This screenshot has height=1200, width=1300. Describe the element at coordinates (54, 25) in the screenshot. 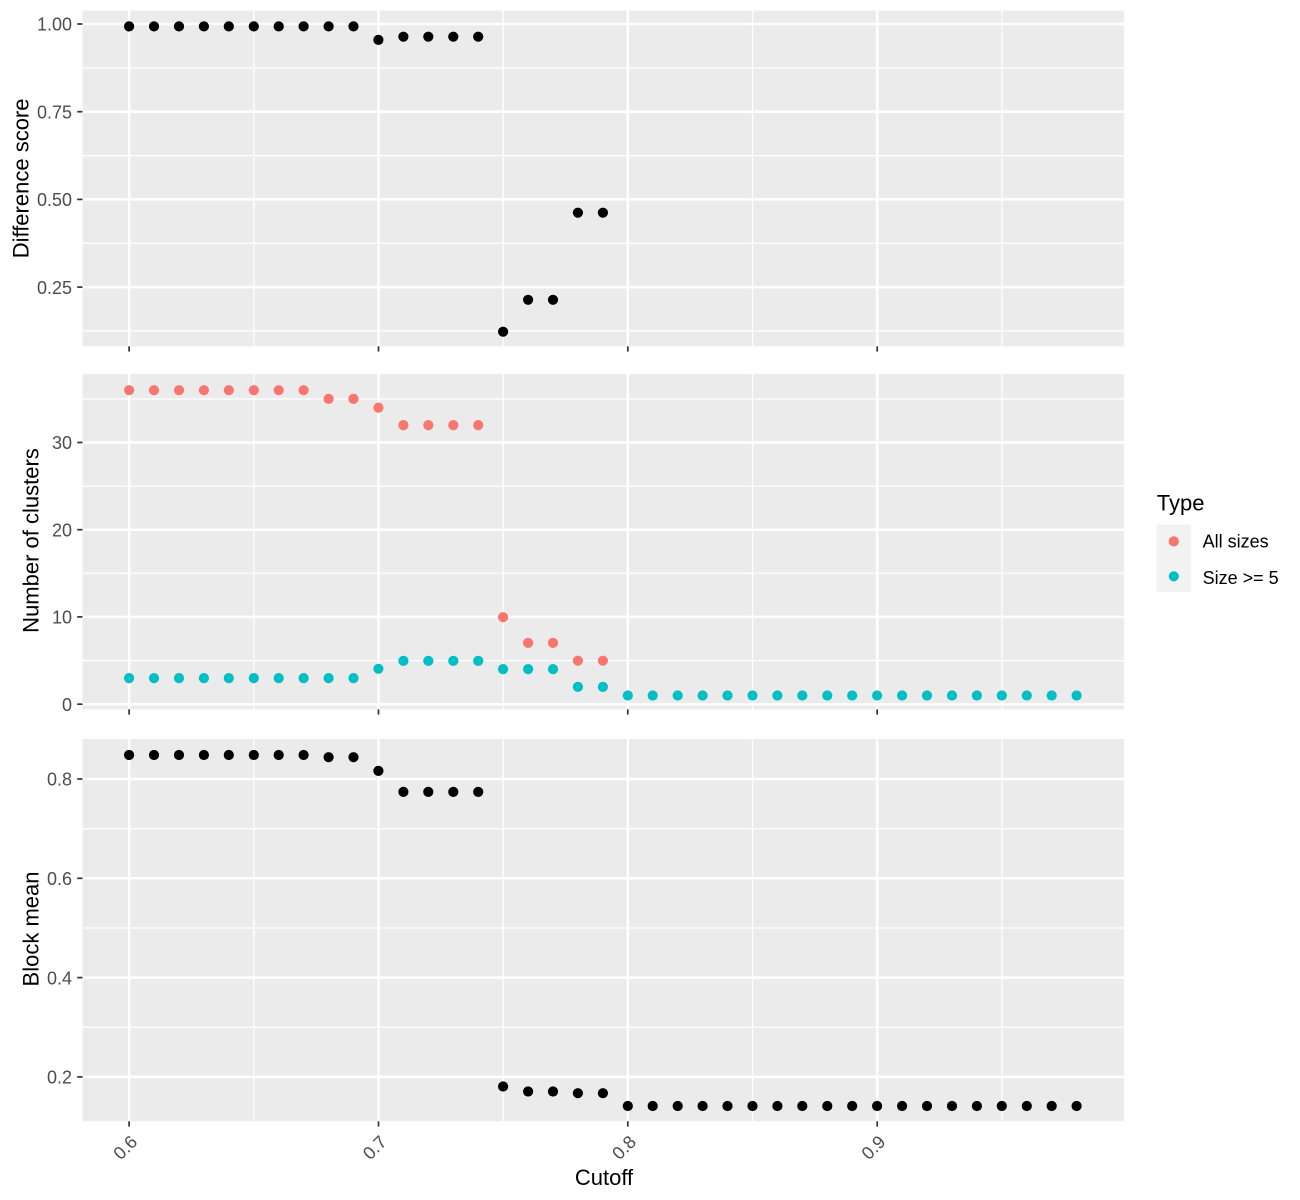

I see `svg-text: 1.00` at that location.